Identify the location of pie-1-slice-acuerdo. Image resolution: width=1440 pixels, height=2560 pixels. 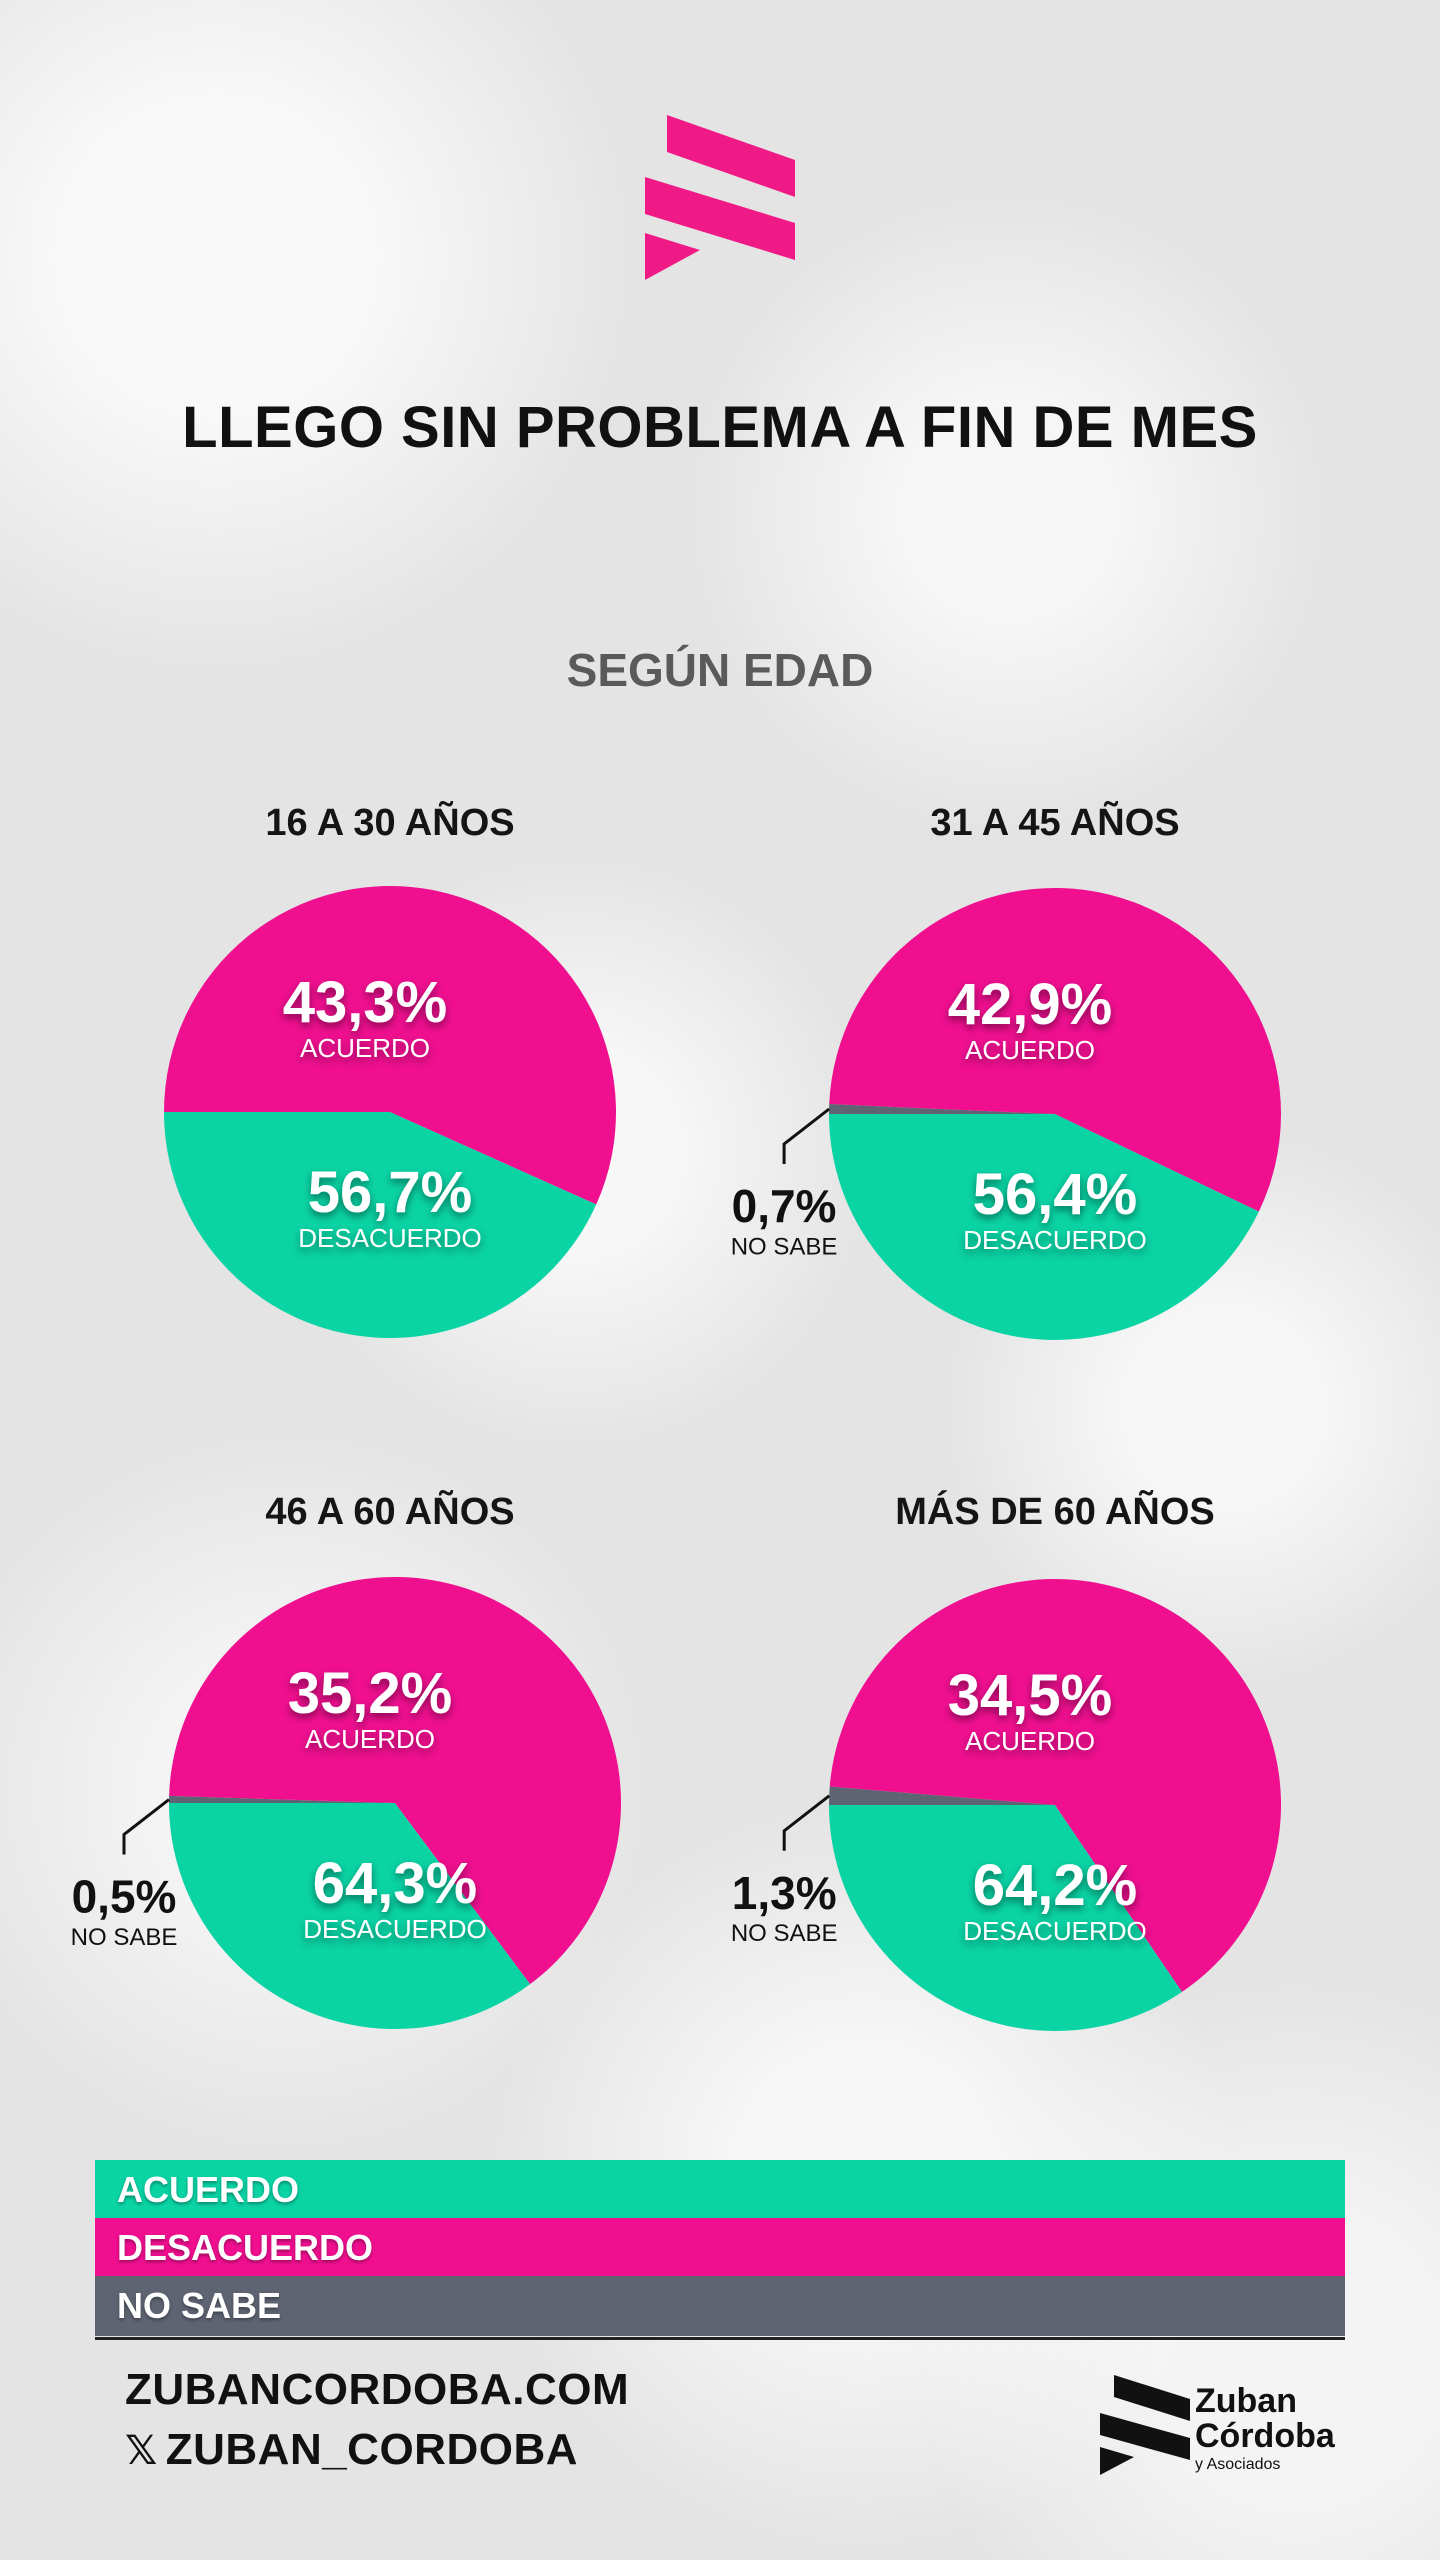
(380, 1225).